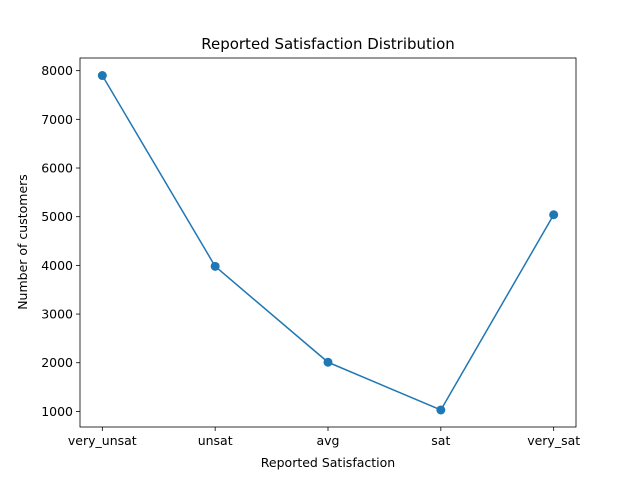 This screenshot has height=480, width=640. Describe the element at coordinates (328, 44) in the screenshot. I see `chart-title: Reported Satisfaction Distribution` at that location.